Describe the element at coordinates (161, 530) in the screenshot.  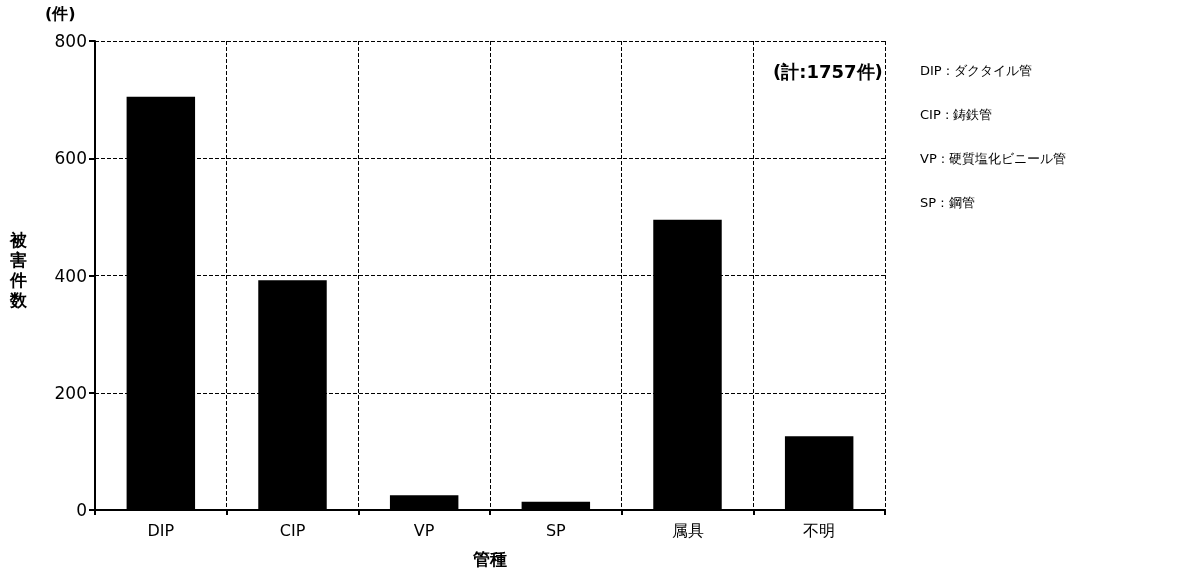
I see `x-tick-label: DIP` at that location.